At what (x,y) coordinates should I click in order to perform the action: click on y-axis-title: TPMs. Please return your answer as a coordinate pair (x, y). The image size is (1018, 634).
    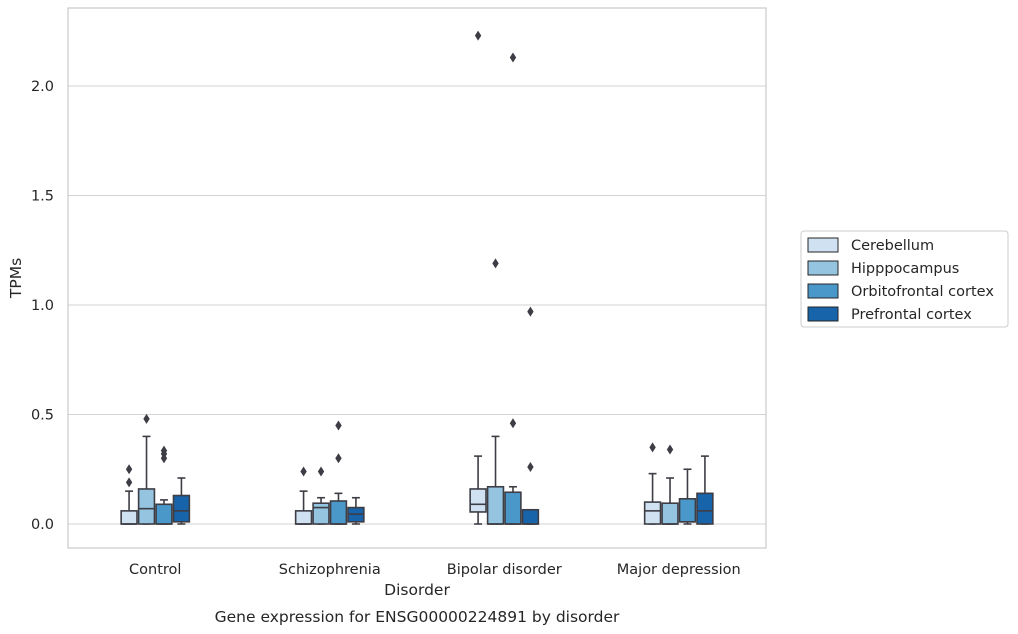
    Looking at the image, I should click on (16, 278).